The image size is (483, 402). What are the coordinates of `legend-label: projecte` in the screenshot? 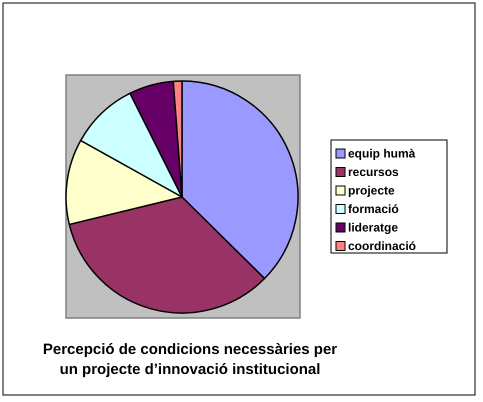 It's located at (372, 191).